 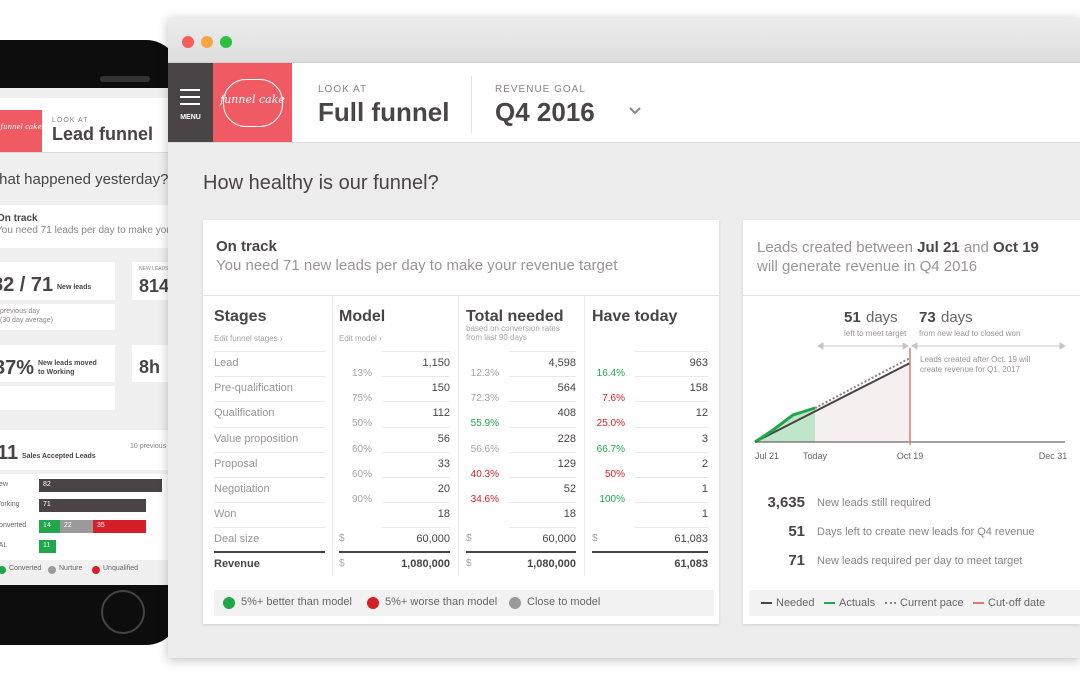 I want to click on cell-value: 112, so click(x=441, y=413).